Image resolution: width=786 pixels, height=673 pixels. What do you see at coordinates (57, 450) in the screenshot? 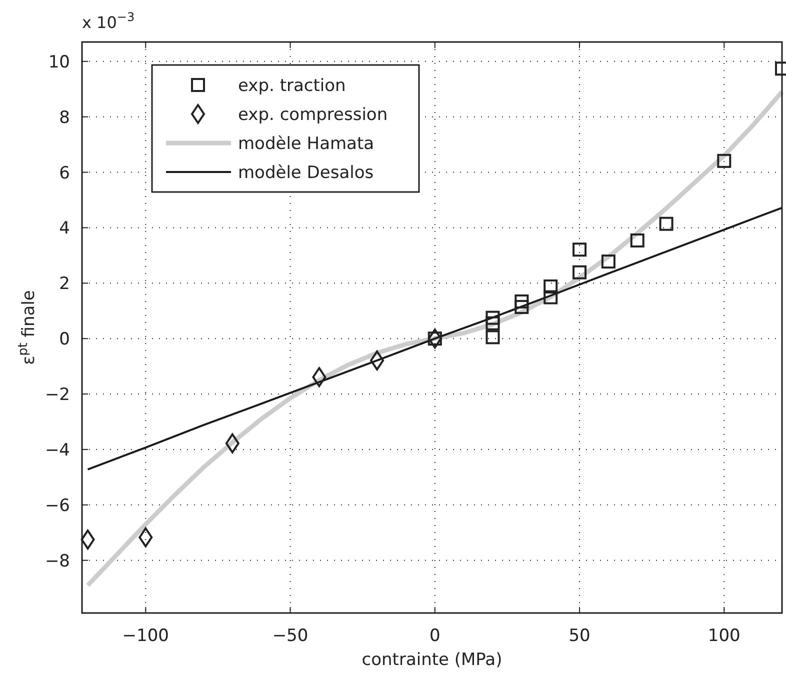
I see `y-tick-label: −4` at bounding box center [57, 450].